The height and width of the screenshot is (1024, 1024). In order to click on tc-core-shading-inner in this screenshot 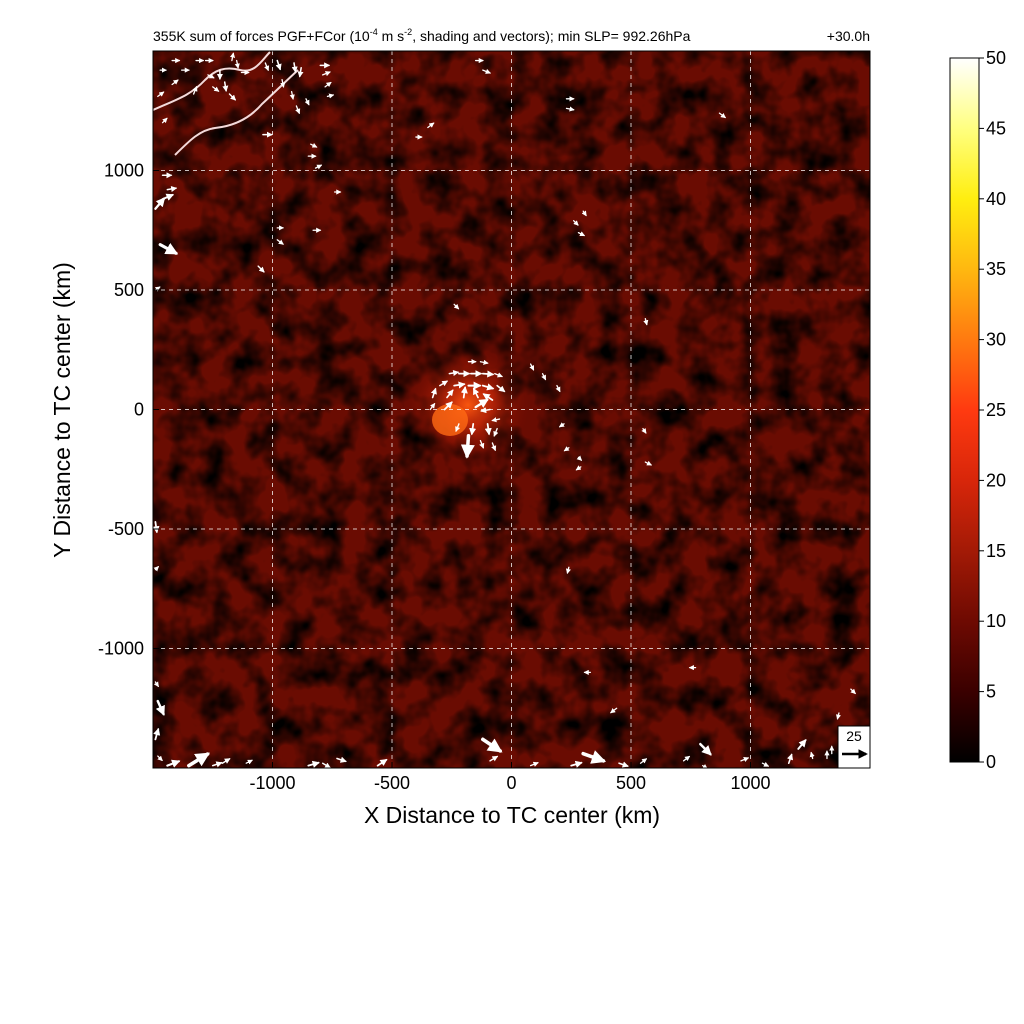, I will do `click(450, 420)`.